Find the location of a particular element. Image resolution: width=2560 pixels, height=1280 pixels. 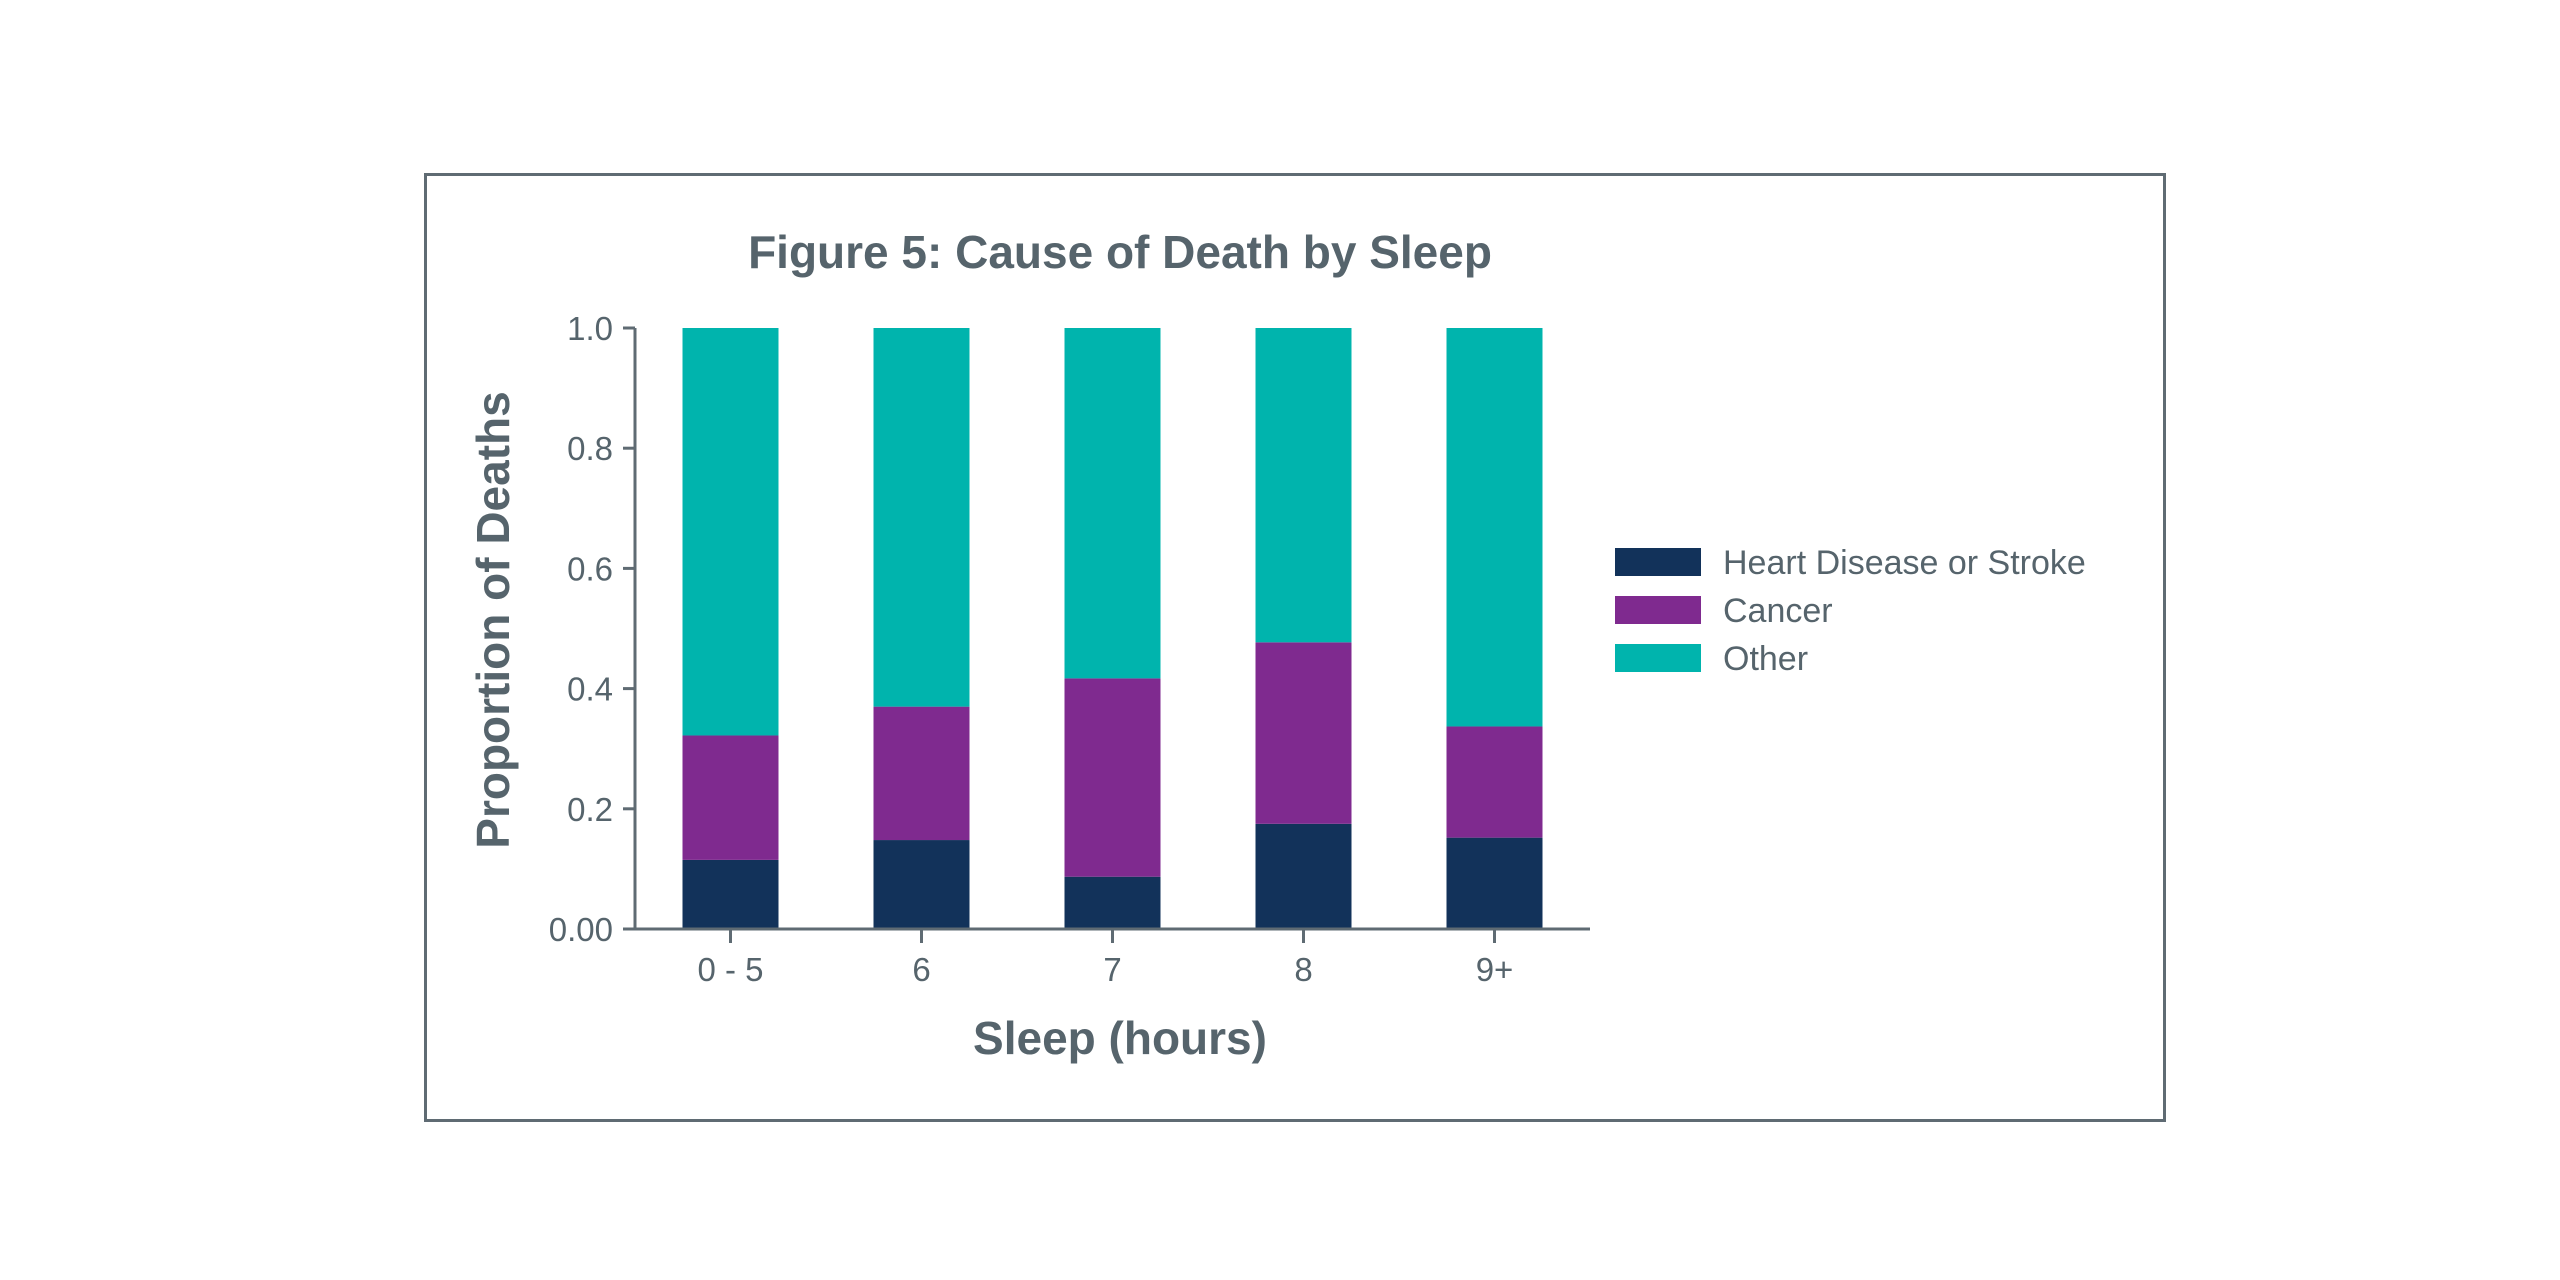

y-tick-label: 0.8 is located at coordinates (590, 448).